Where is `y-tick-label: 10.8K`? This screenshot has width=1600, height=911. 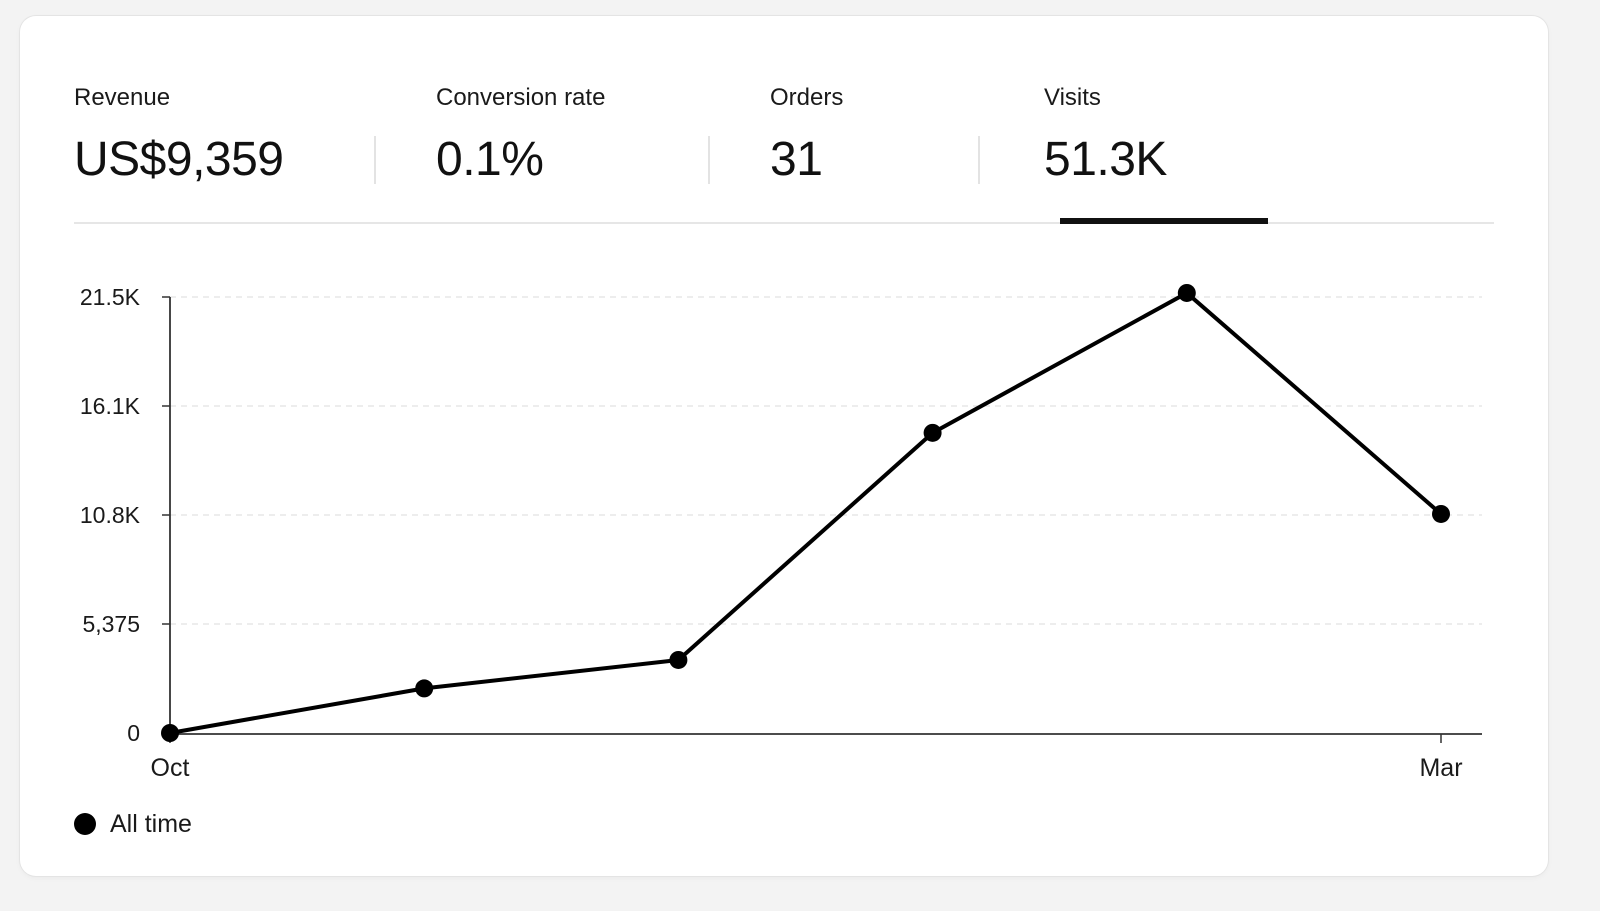
y-tick-label: 10.8K is located at coordinates (110, 515).